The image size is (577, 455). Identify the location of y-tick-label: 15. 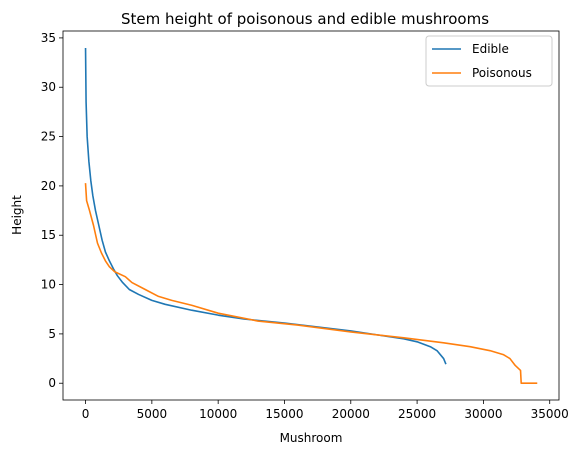
(48, 235).